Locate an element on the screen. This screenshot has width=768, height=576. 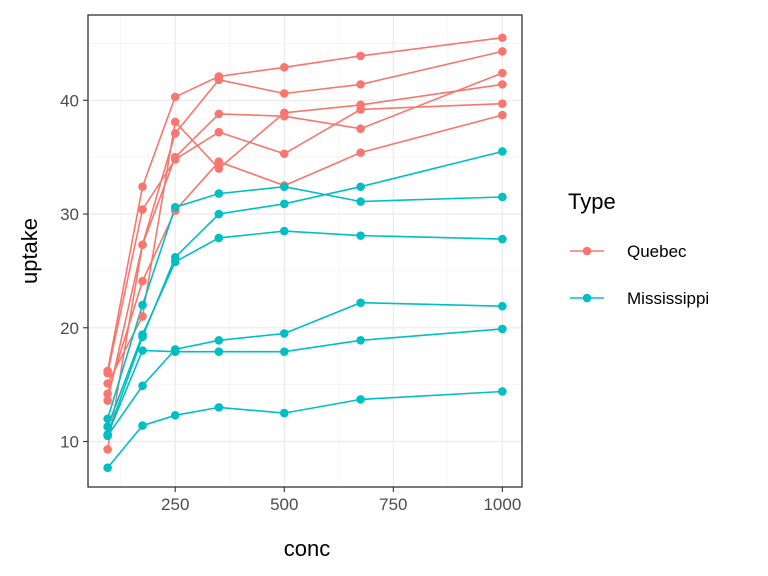
x-axis: 250 500 750 1000 is located at coordinates (341, 500).